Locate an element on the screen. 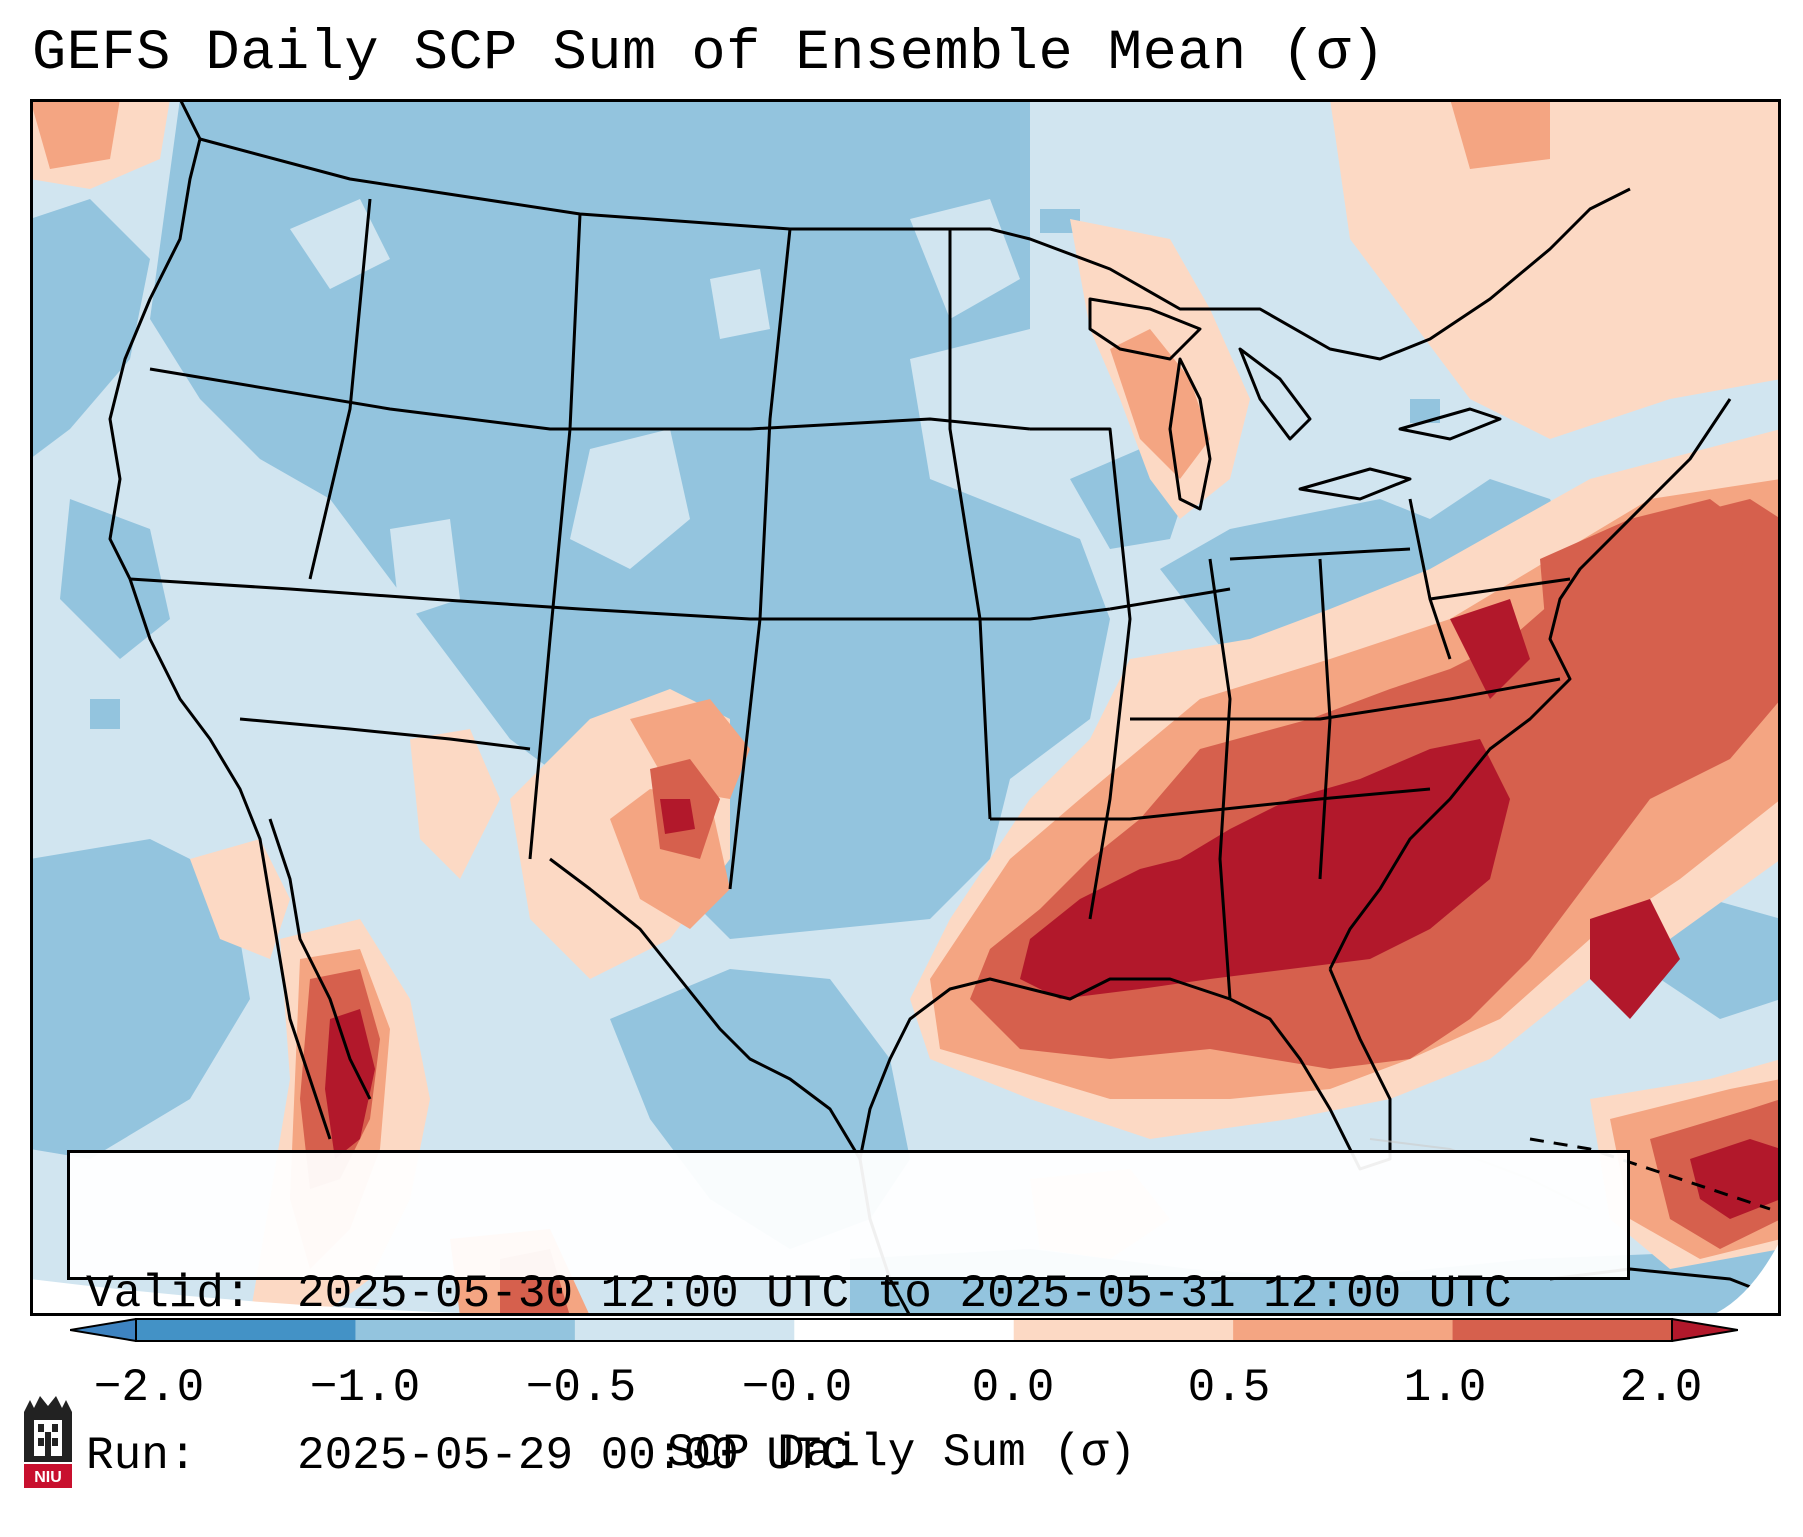  colorbar-tick-5: 0.5 is located at coordinates (1229, 1388).